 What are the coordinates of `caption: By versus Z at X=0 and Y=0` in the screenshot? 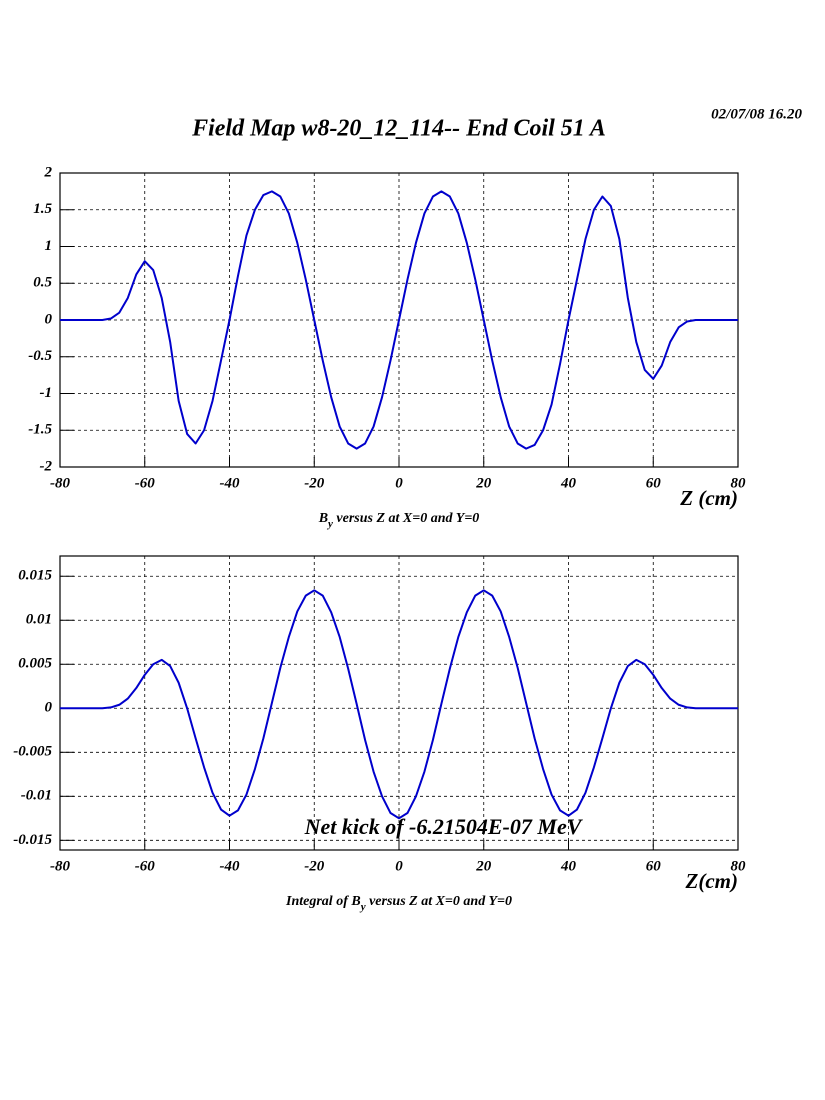 It's located at (399, 520).